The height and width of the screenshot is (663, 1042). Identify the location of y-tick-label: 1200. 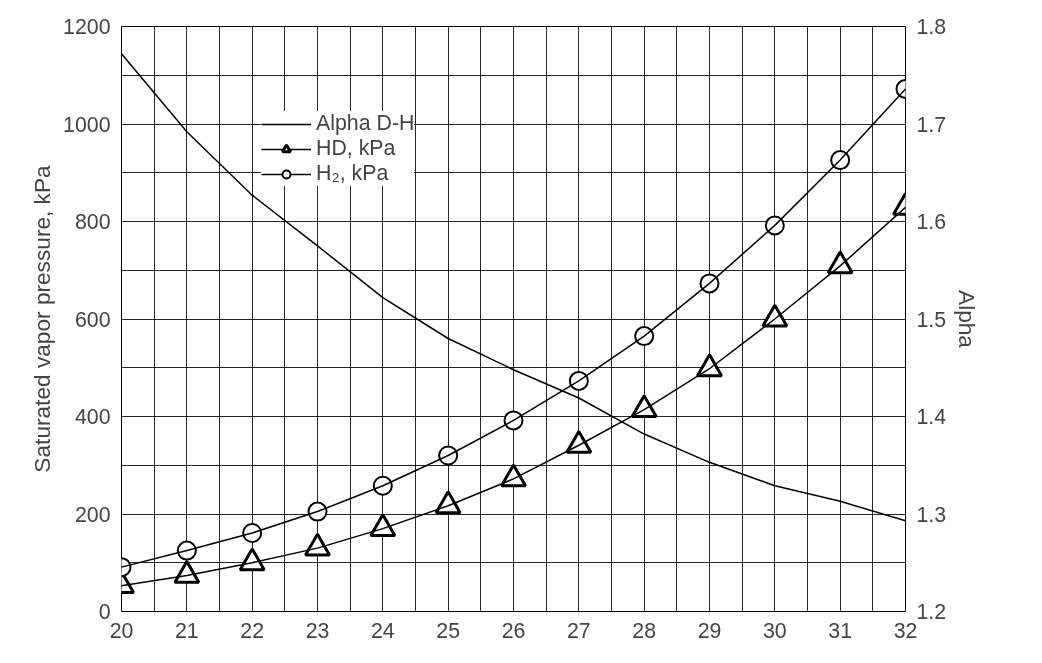
(87, 27).